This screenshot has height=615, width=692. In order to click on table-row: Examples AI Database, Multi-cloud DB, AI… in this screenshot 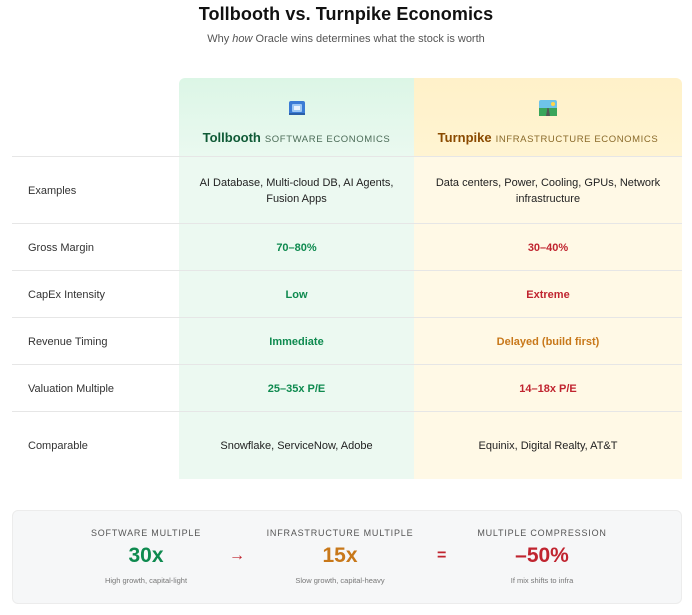, I will do `click(347, 190)`.